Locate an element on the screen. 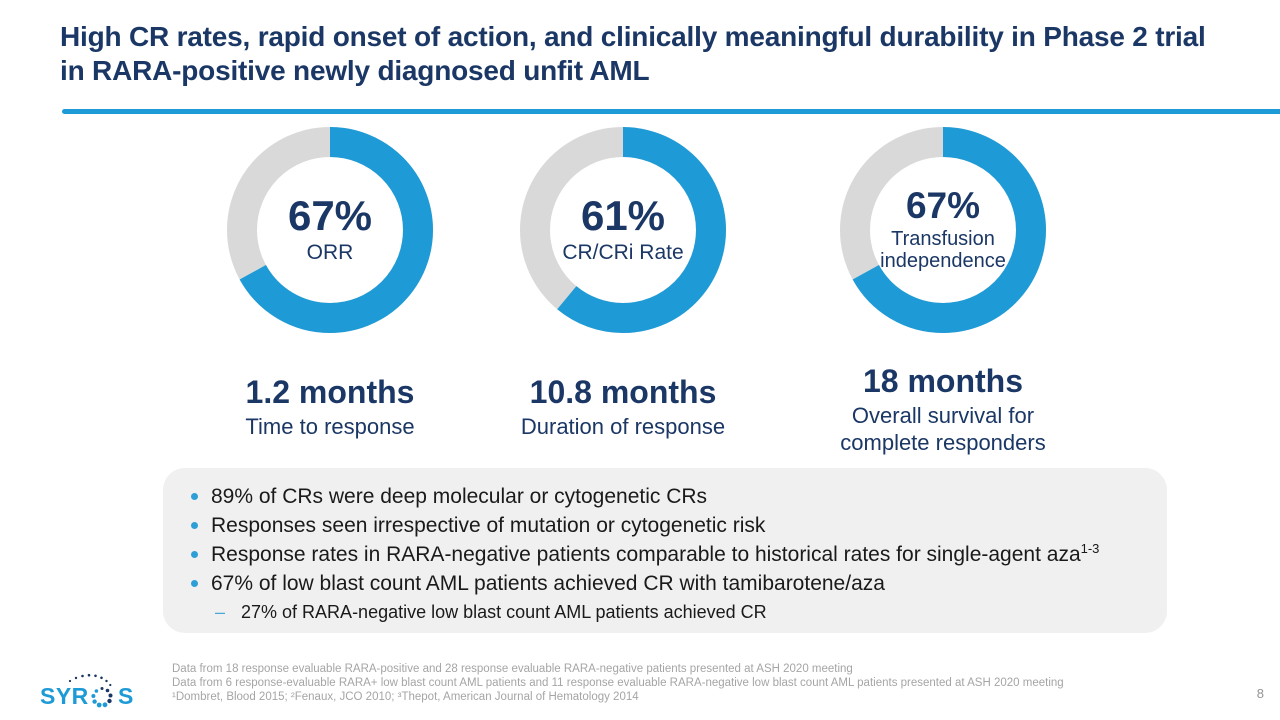 This screenshot has height=720, width=1280. stat-duration-of-response: 10.8 months Duration of response is located at coordinates (623, 407).